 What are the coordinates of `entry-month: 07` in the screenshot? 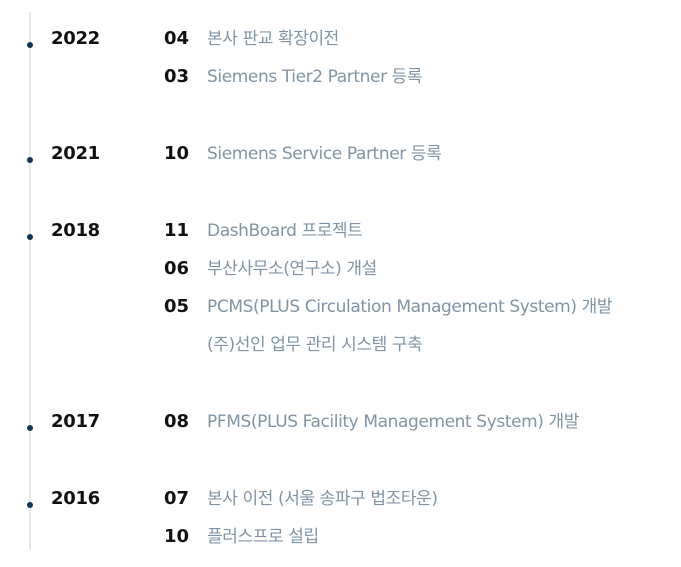 It's located at (177, 498).